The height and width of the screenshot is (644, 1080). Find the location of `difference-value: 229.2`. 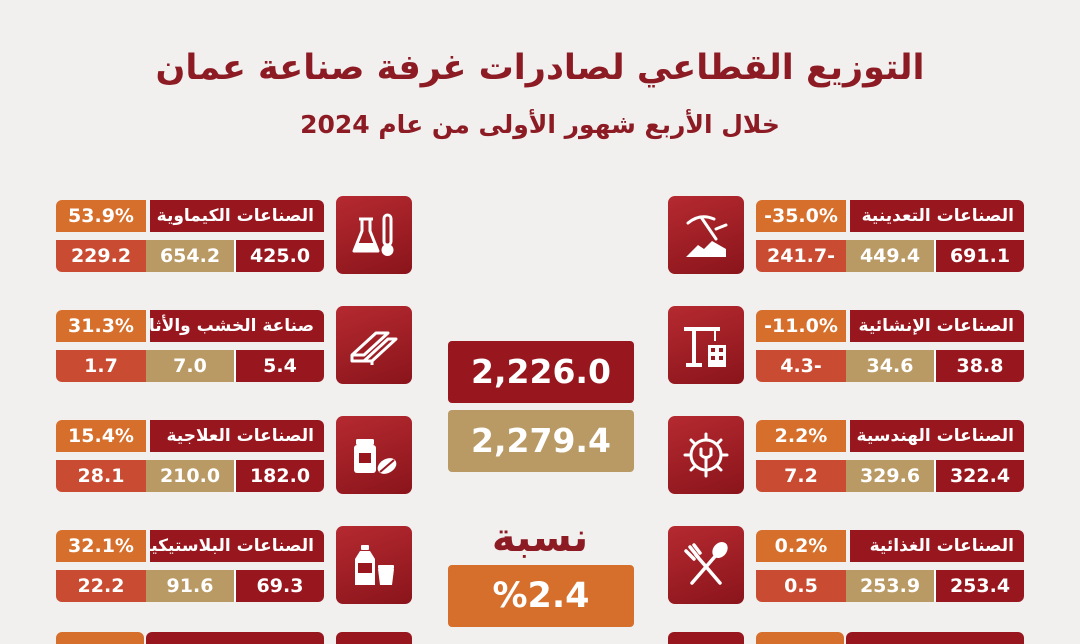

difference-value: 229.2 is located at coordinates (101, 256).